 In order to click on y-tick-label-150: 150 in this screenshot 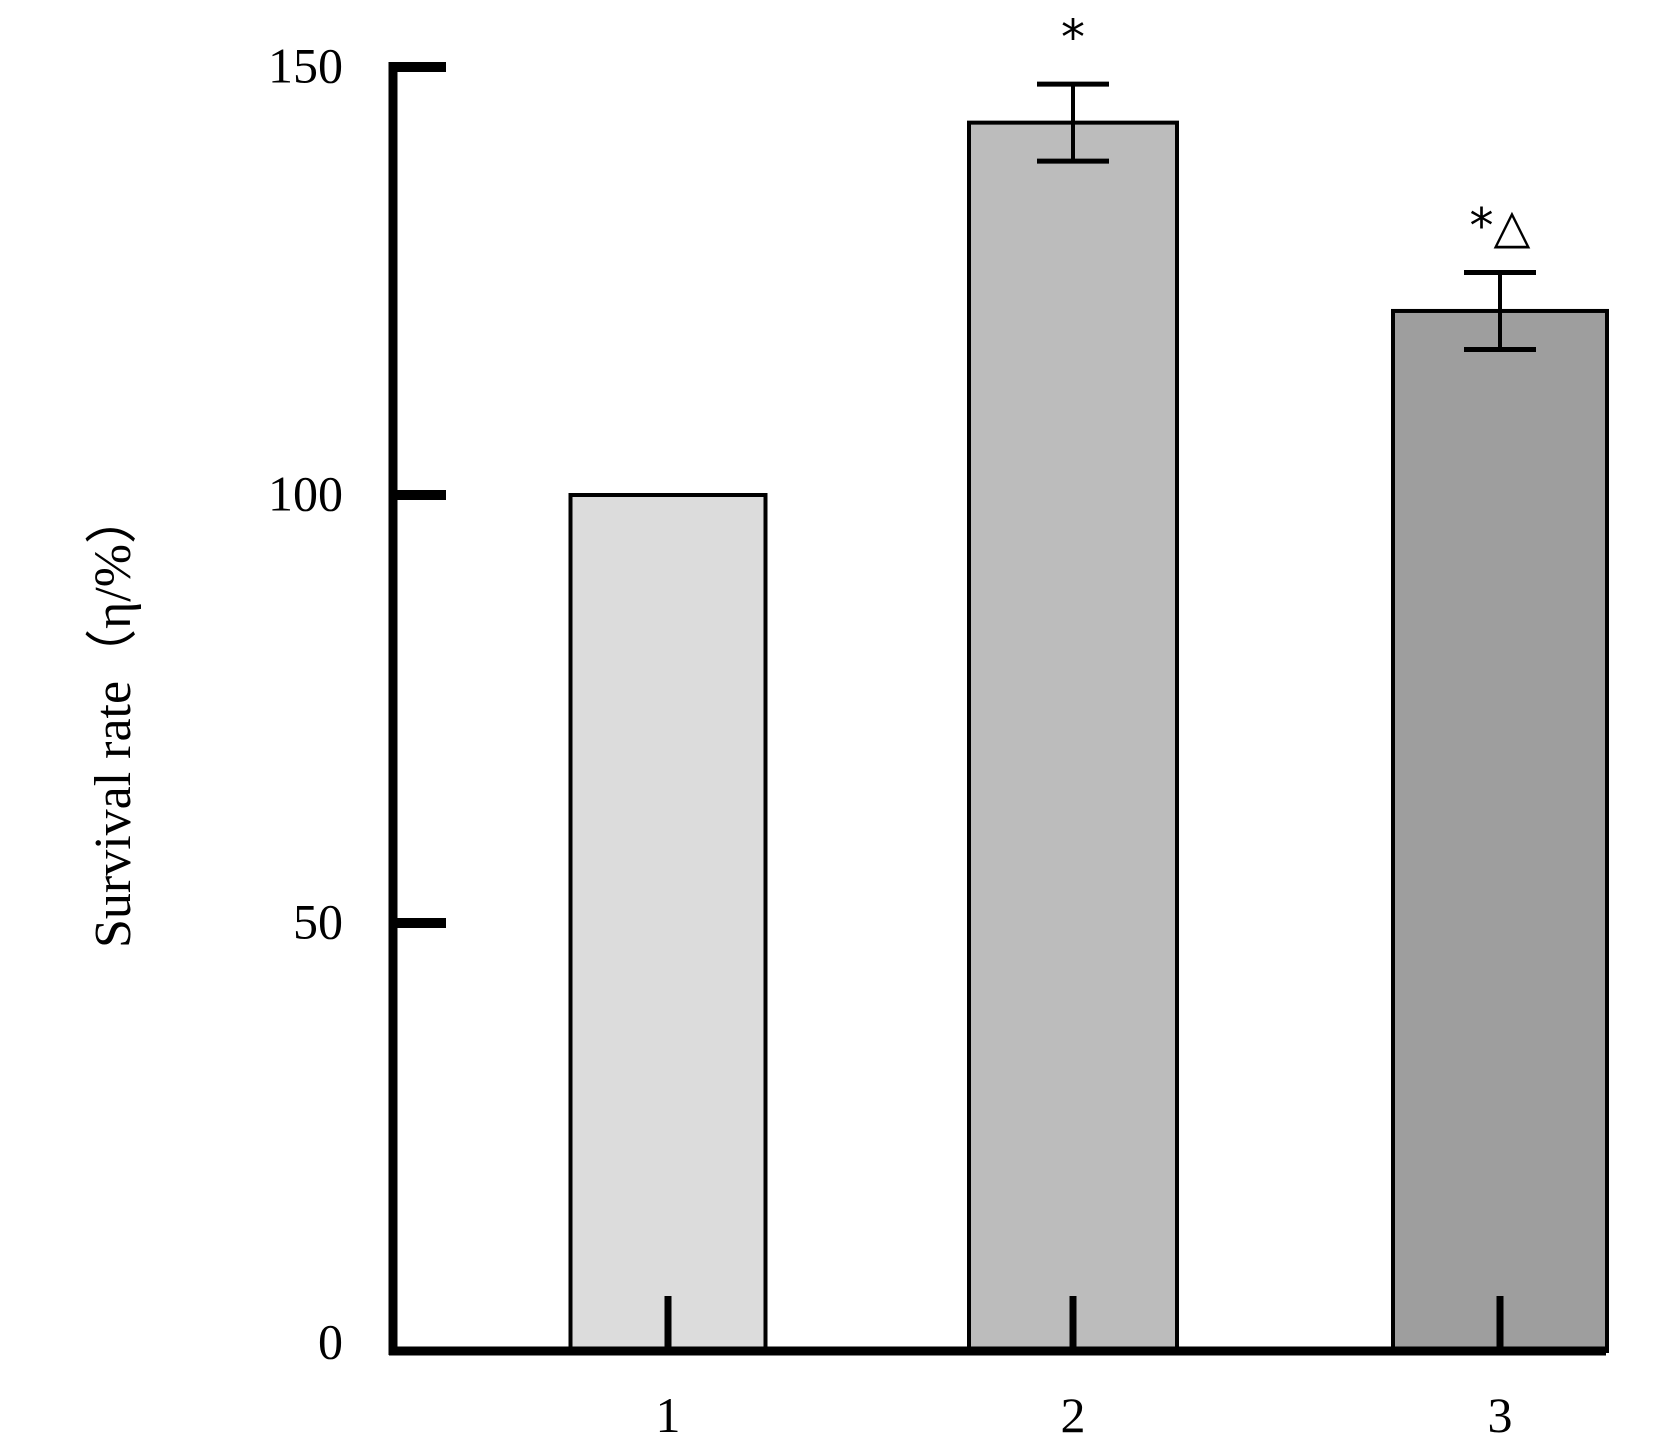, I will do `click(305, 65)`.